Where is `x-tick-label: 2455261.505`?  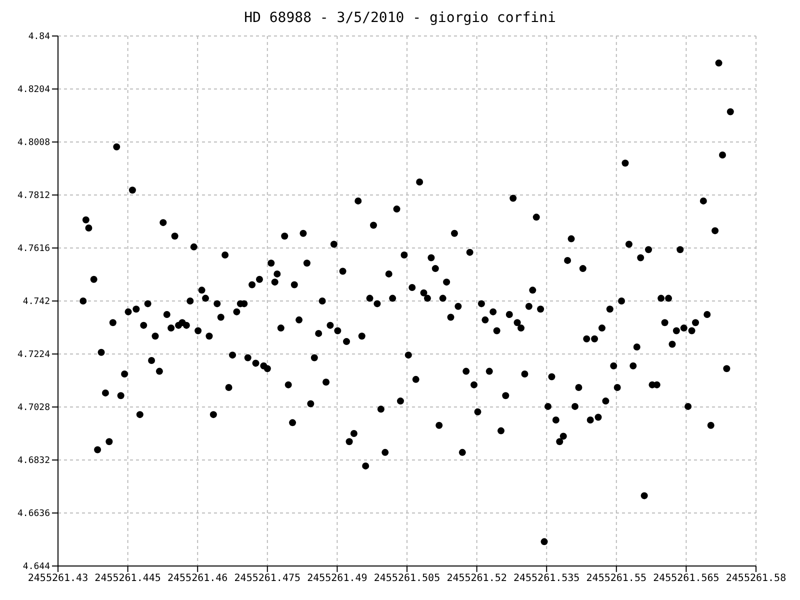
x-tick-label: 2455261.505 is located at coordinates (407, 578).